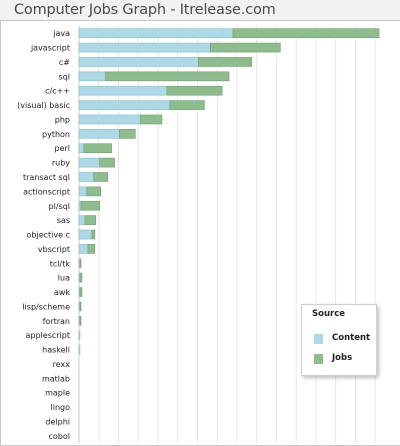 This screenshot has height=446, width=400. What do you see at coordinates (318, 359) in the screenshot?
I see `legend-swatch-jobs` at bounding box center [318, 359].